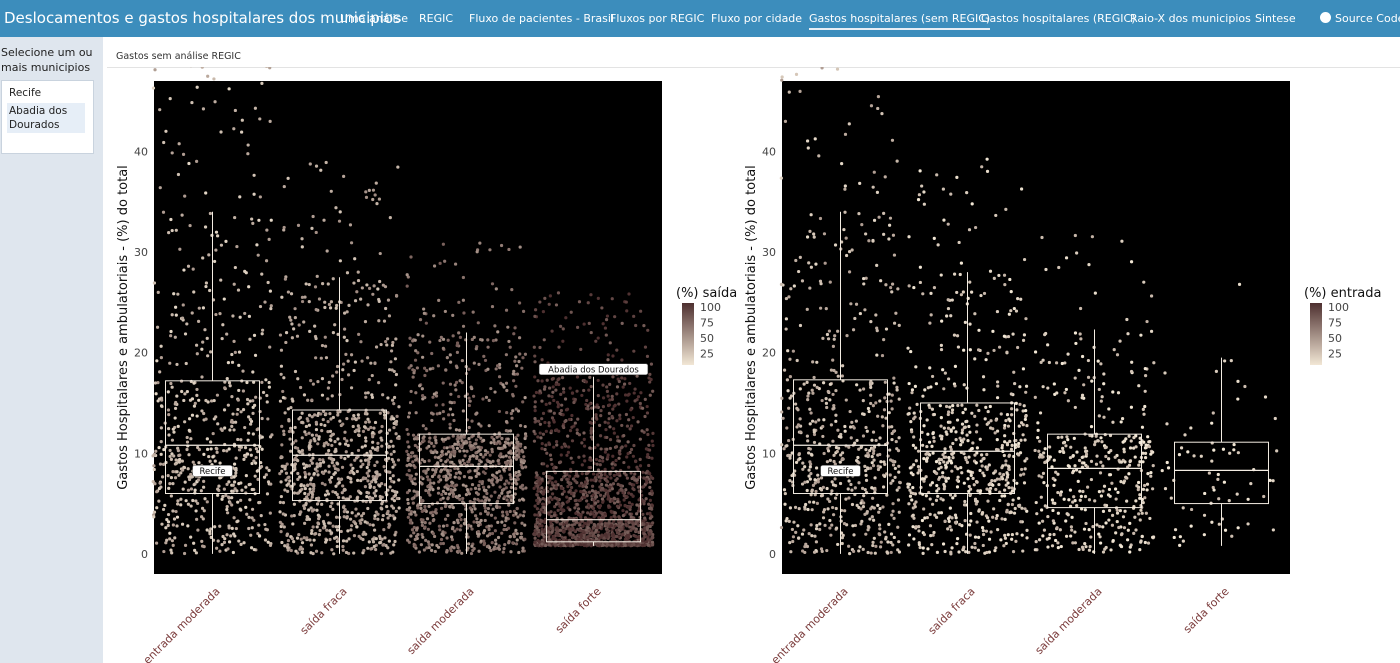  I want to click on tab-fluxo-por-cidade: Fluxo por cidade, so click(757, 18).